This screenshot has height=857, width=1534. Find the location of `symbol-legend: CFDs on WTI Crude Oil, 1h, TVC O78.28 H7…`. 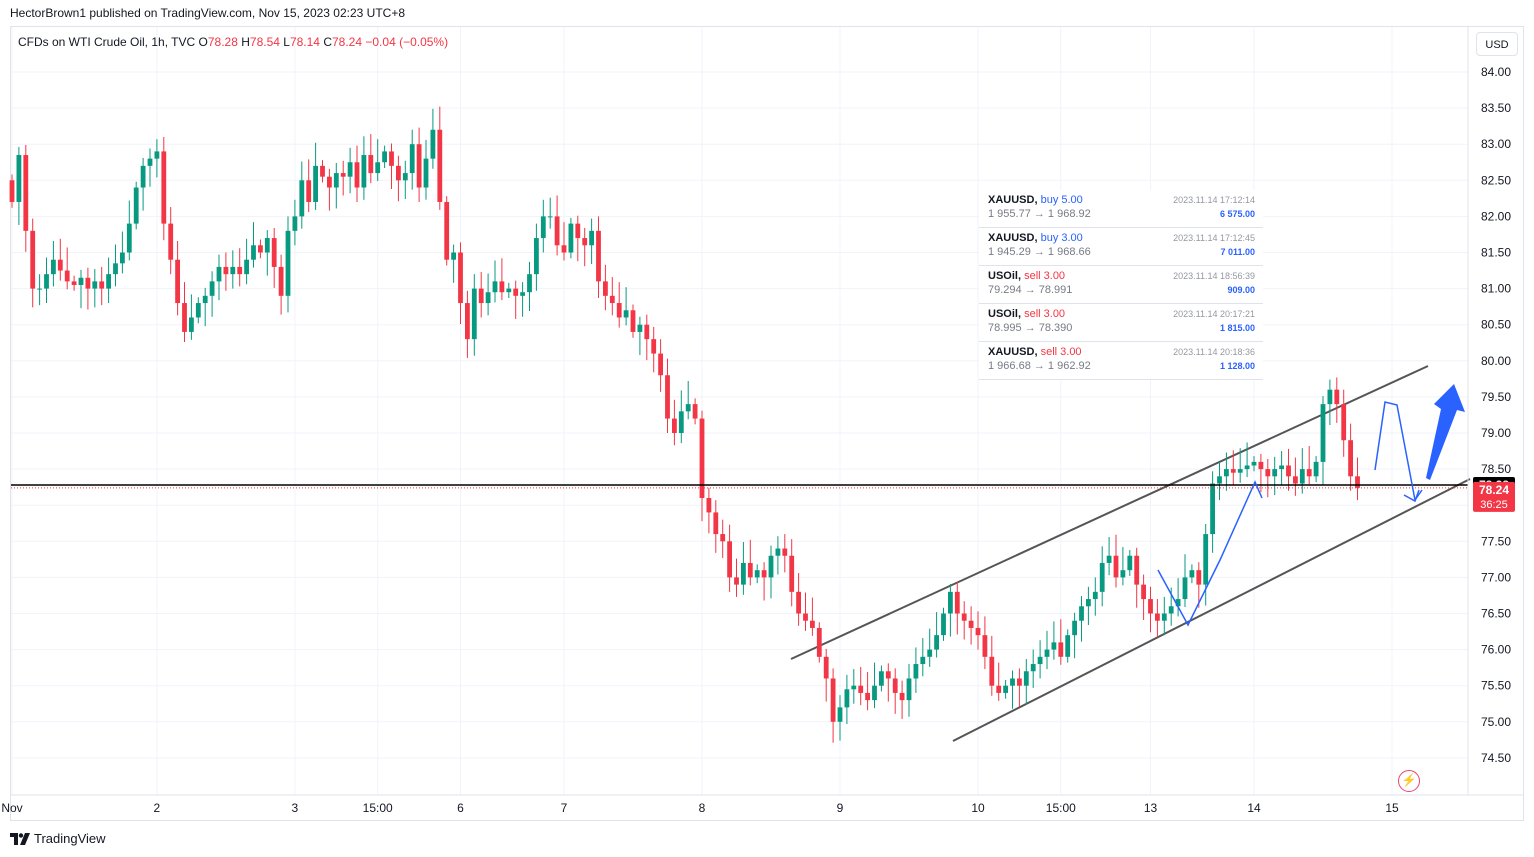

symbol-legend: CFDs on WTI Crude Oil, 1h, TVC O78.28 H7… is located at coordinates (233, 42).